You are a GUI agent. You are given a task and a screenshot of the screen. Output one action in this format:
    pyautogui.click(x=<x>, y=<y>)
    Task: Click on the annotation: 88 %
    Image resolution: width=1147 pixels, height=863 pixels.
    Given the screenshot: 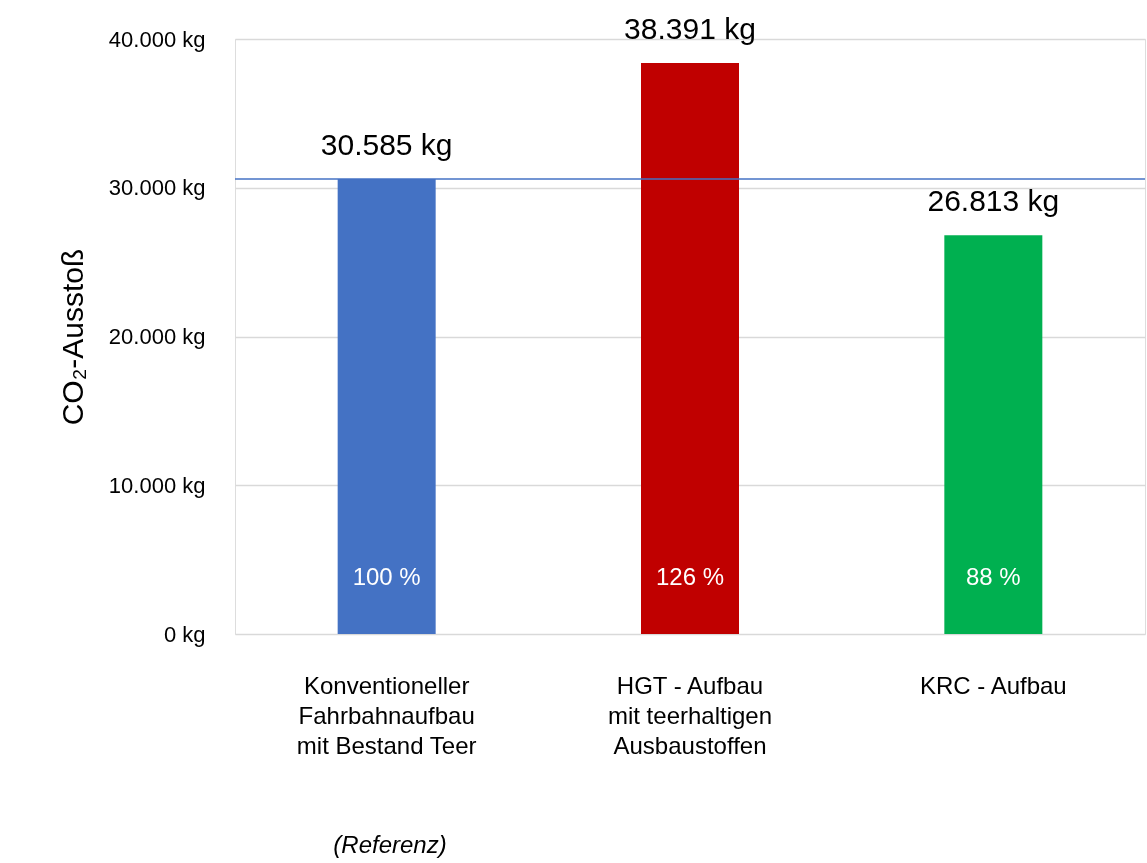 What is the action you would take?
    pyautogui.click(x=993, y=576)
    